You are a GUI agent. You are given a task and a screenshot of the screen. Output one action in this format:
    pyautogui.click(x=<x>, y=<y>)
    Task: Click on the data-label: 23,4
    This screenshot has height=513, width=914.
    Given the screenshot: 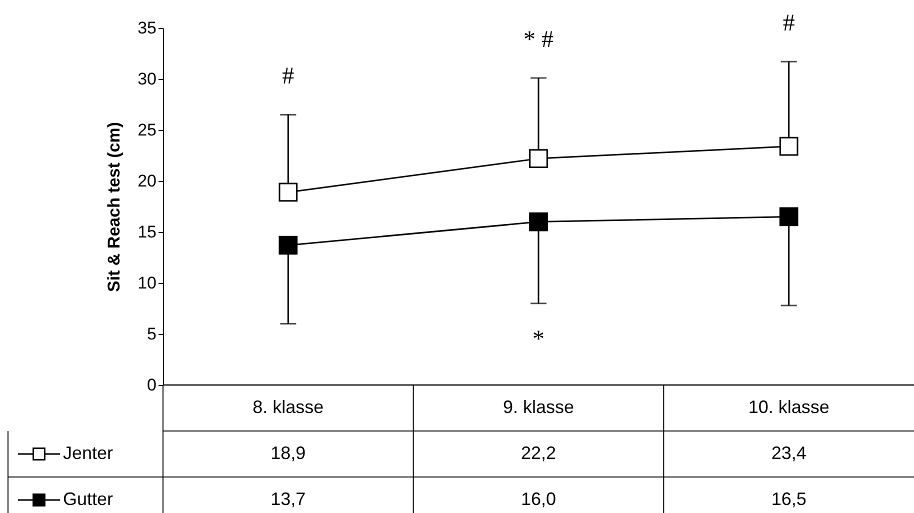 What is the action you would take?
    pyautogui.click(x=788, y=453)
    